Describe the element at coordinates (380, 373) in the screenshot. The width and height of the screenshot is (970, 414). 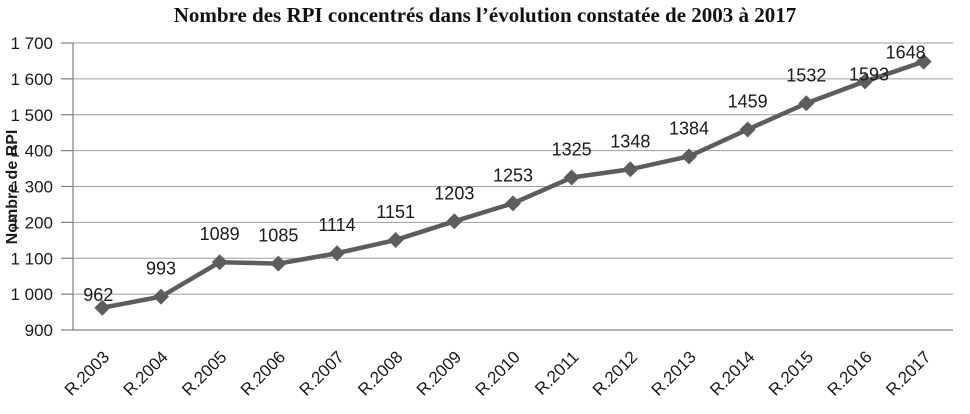
I see `x-tick-label: R.2008` at that location.